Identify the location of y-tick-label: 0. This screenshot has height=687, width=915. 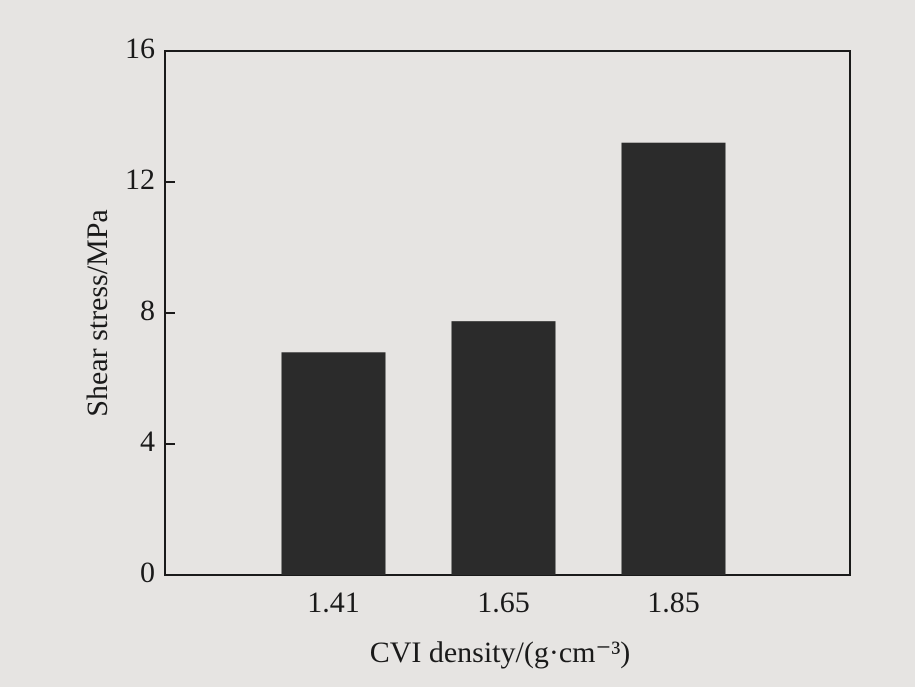
(147, 572).